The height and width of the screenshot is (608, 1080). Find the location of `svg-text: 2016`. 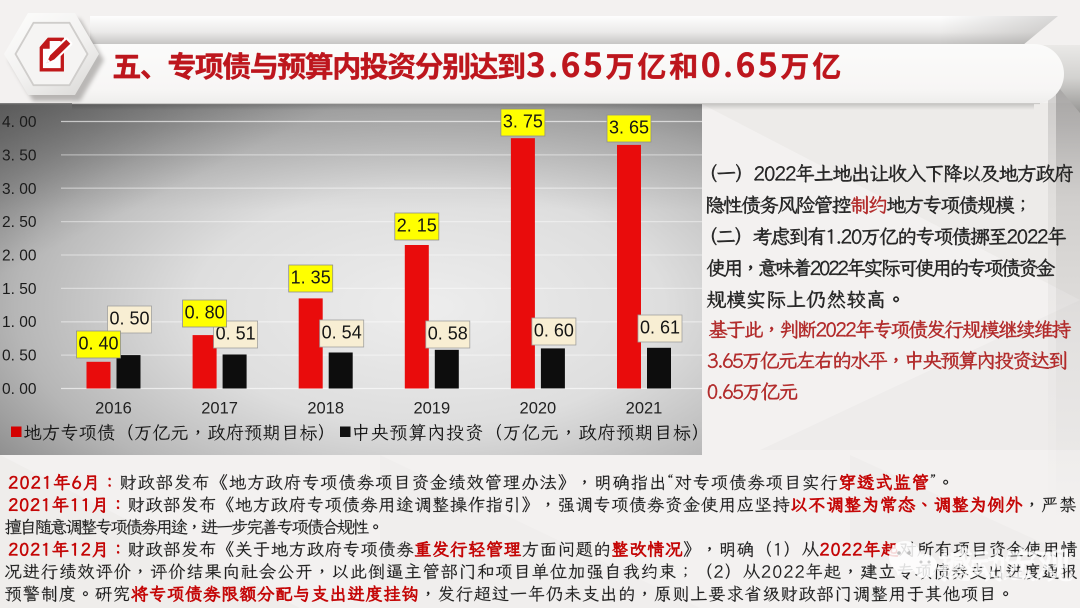

svg-text: 2016 is located at coordinates (113, 409).